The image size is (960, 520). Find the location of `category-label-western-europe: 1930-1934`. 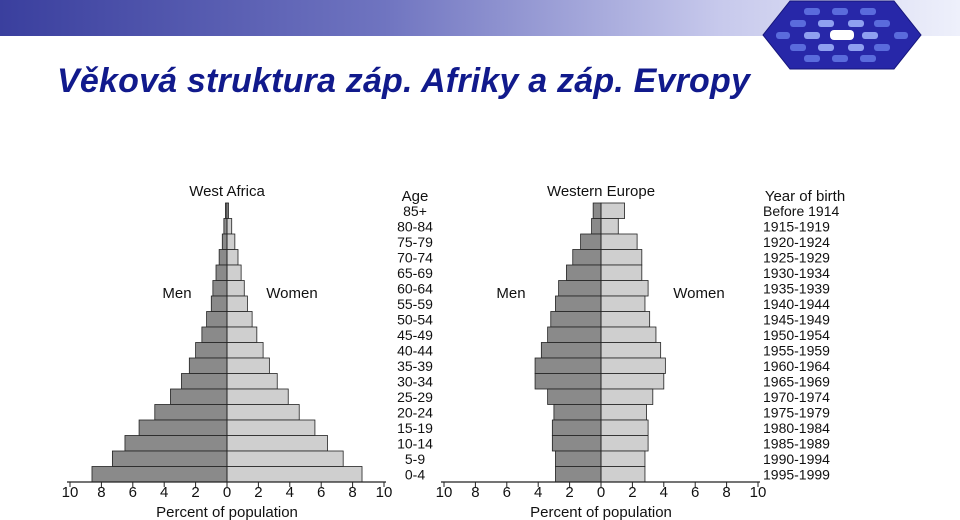

category-label-western-europe: 1930-1934 is located at coordinates (796, 273).